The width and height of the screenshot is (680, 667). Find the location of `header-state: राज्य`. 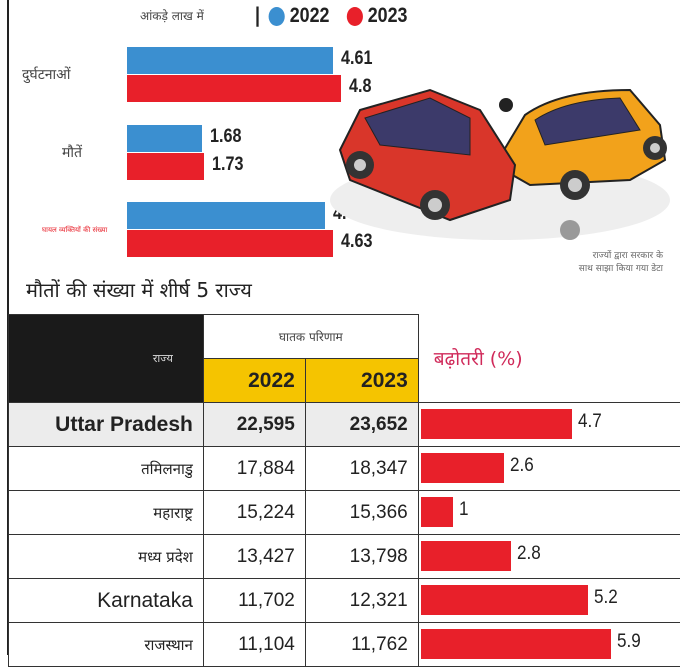

header-state: राज्य is located at coordinates (106, 359).